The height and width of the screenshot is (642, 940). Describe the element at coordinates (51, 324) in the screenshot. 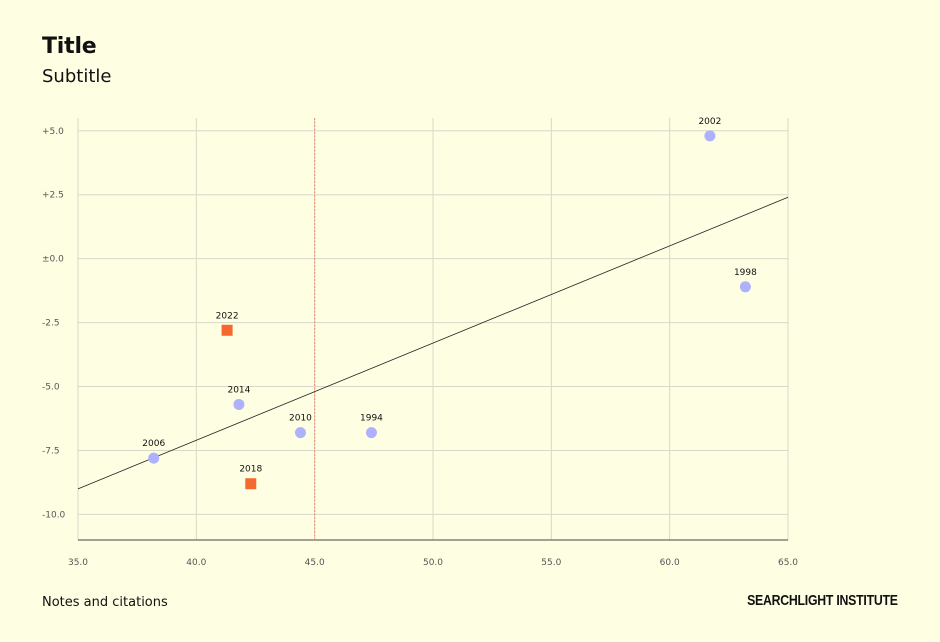

I see `y-tick-label: -2.5` at that location.